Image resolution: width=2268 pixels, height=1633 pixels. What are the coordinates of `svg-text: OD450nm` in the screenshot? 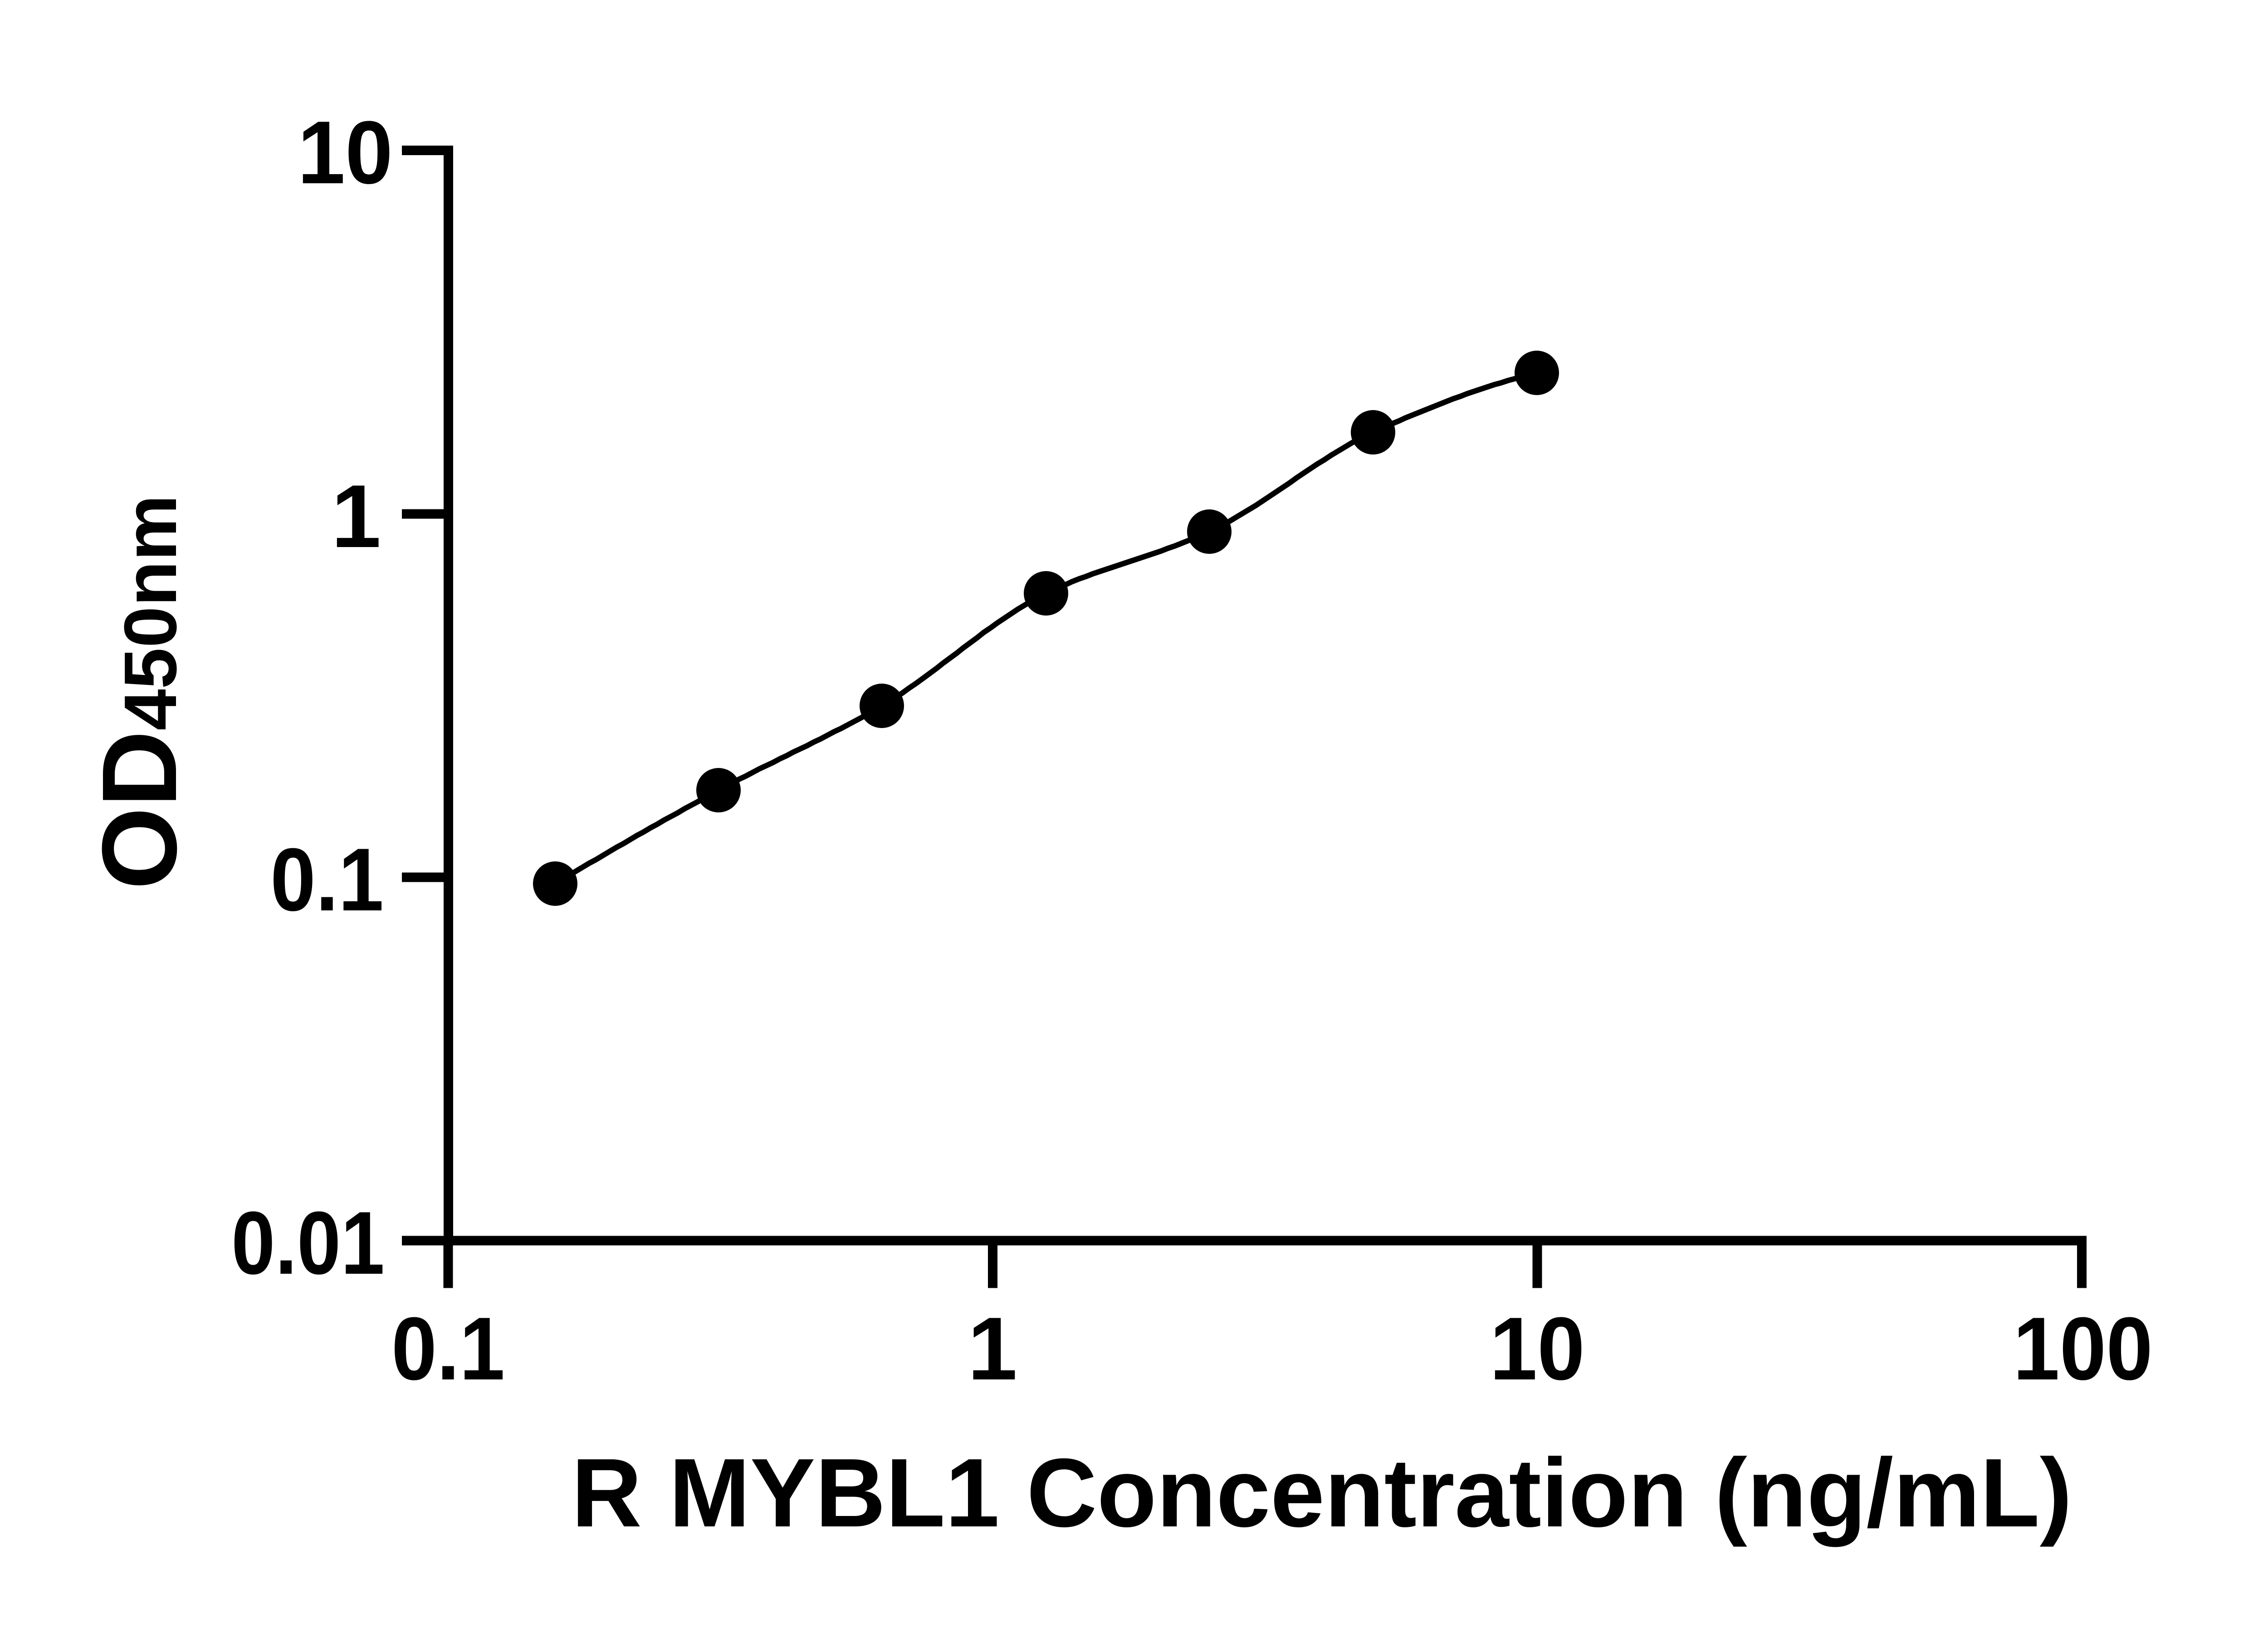 It's located at (140, 692).